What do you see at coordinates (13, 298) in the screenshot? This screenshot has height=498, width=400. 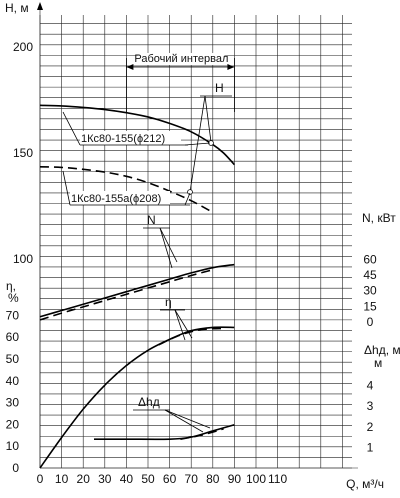 I see `efficiency-axis-unit: %` at bounding box center [13, 298].